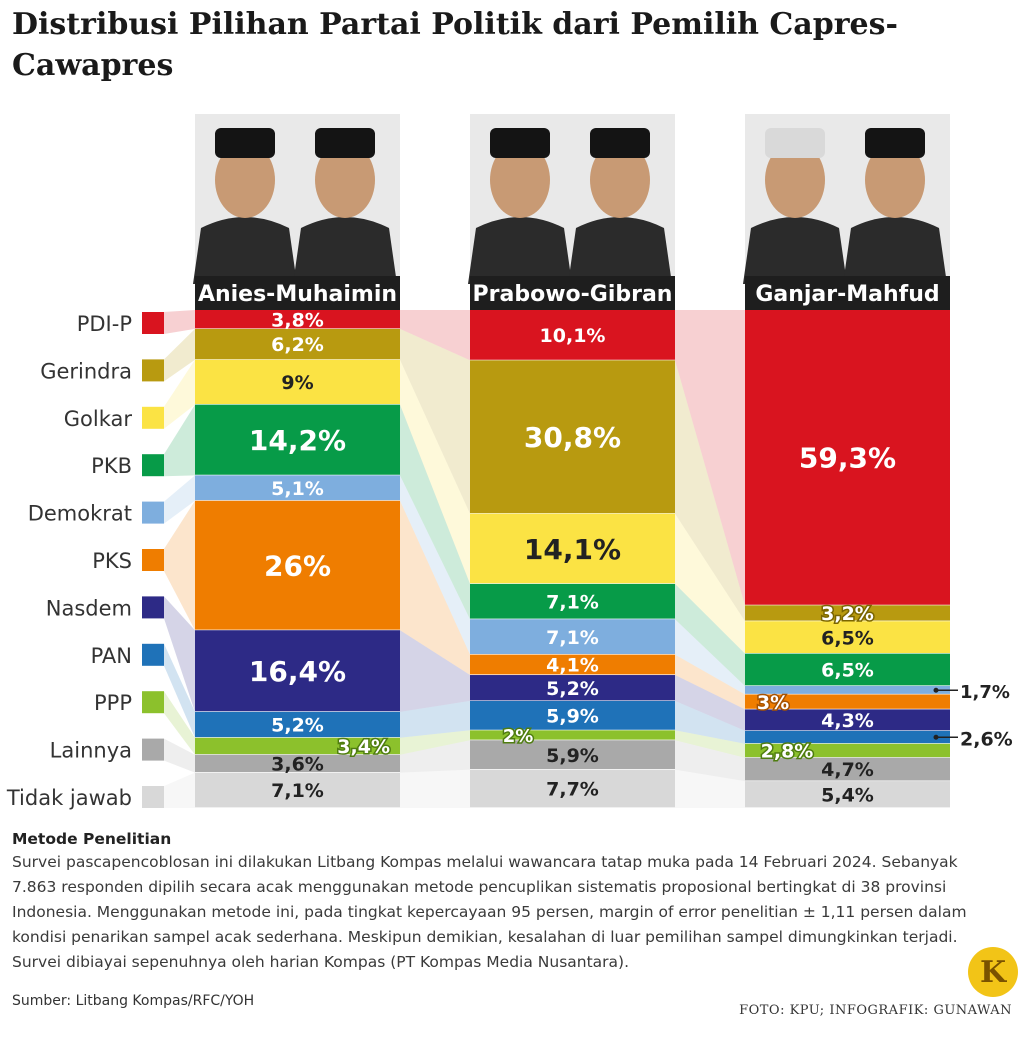 The image size is (1024, 1045). I want to click on data-label: 3,4%, so click(363, 747).